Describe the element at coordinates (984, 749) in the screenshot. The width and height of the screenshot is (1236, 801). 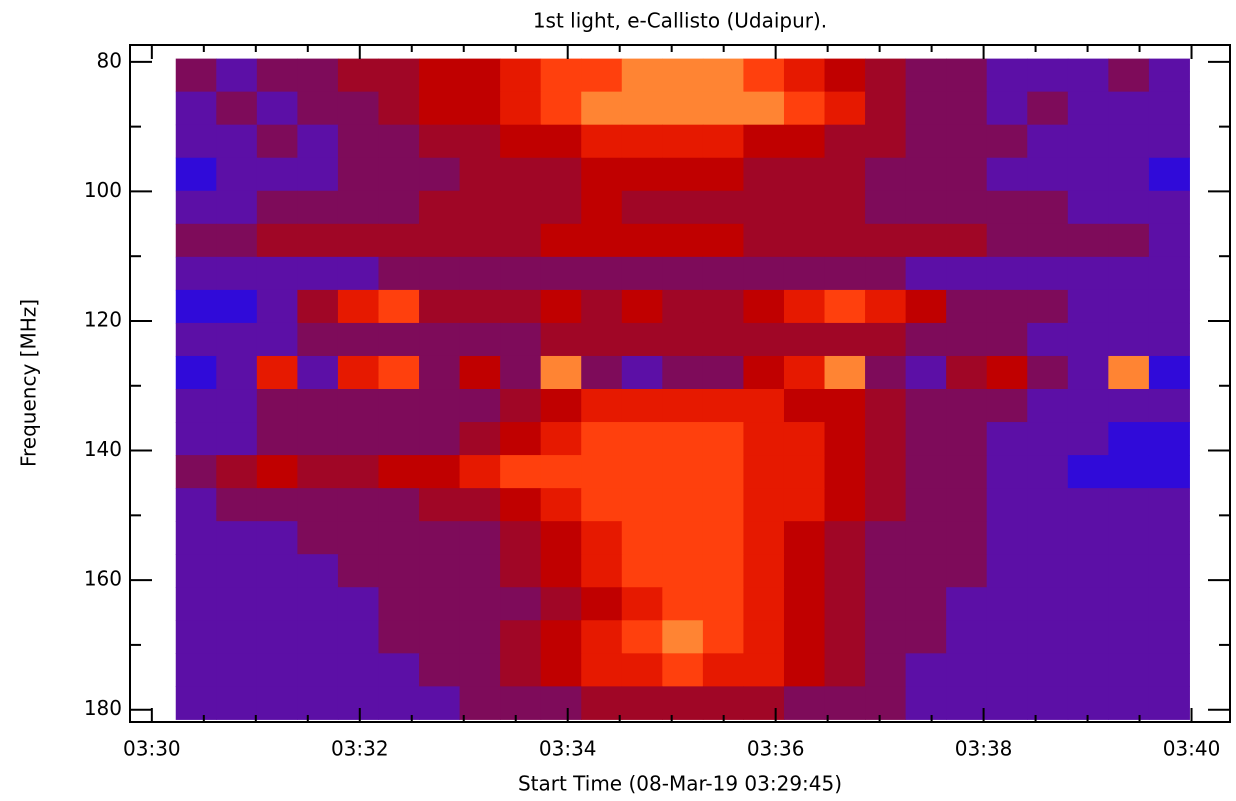
I see `x-tick-label: 03:38` at that location.